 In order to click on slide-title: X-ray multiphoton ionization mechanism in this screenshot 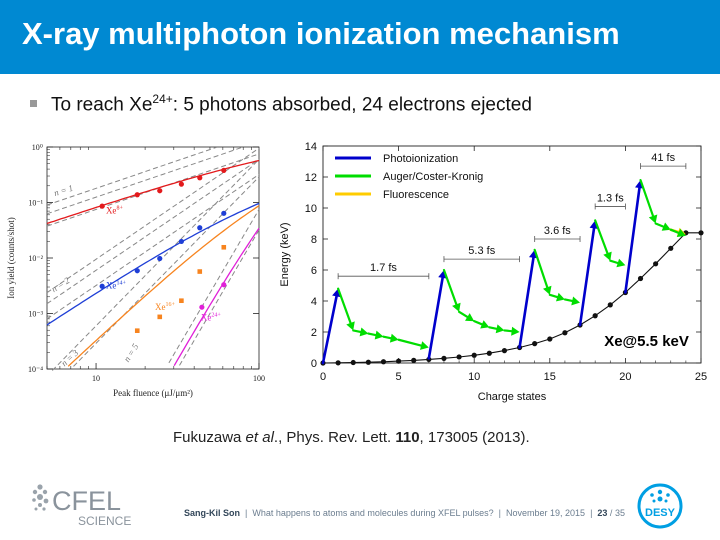, I will do `click(321, 33)`.